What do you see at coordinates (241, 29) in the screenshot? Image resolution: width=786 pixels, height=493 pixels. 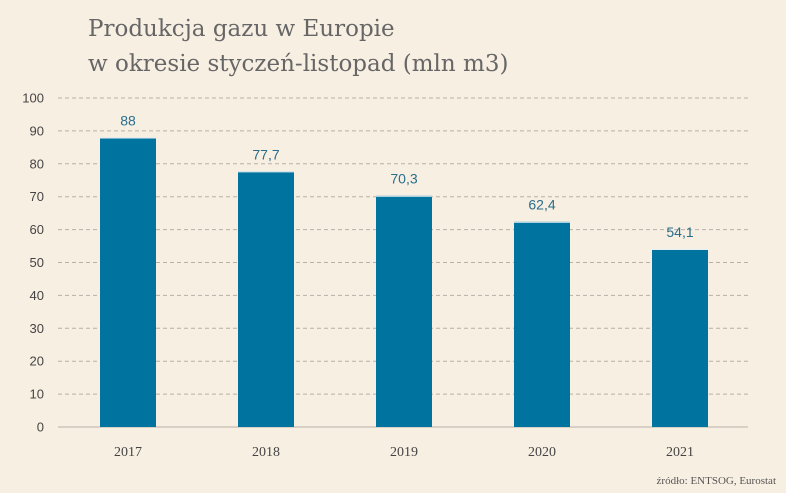 I see `chart-title-line-1: Produkcja gazu w Europie` at bounding box center [241, 29].